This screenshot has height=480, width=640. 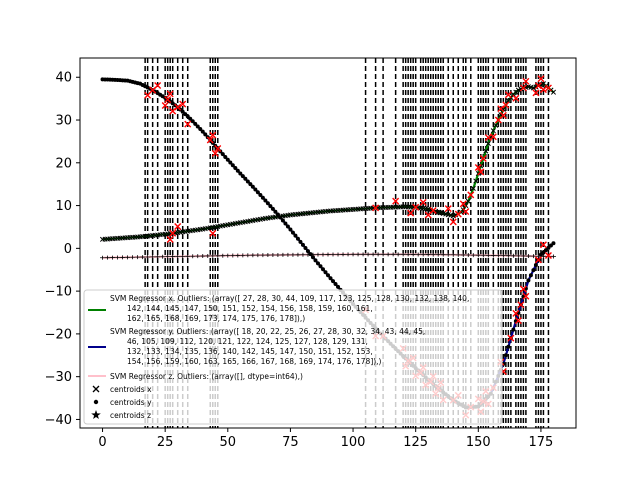 What do you see at coordinates (58, 420) in the screenshot?
I see `y-tick-label: −40` at bounding box center [58, 420].